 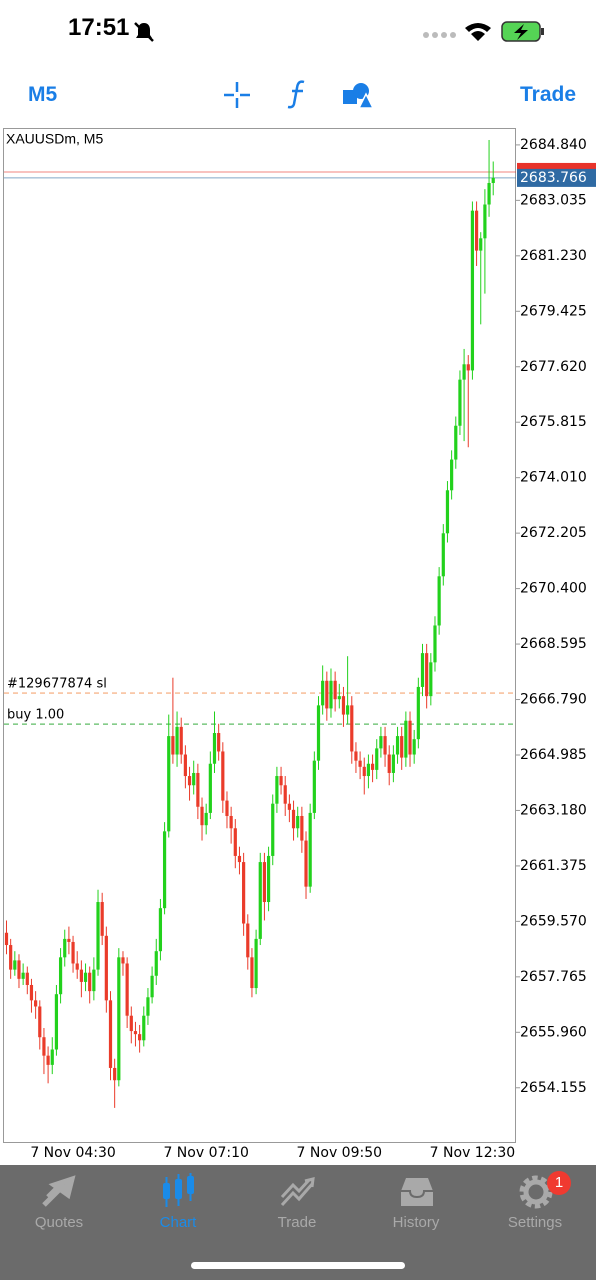 What do you see at coordinates (553, 1032) in the screenshot?
I see `y-tick-label: 2655.960` at bounding box center [553, 1032].